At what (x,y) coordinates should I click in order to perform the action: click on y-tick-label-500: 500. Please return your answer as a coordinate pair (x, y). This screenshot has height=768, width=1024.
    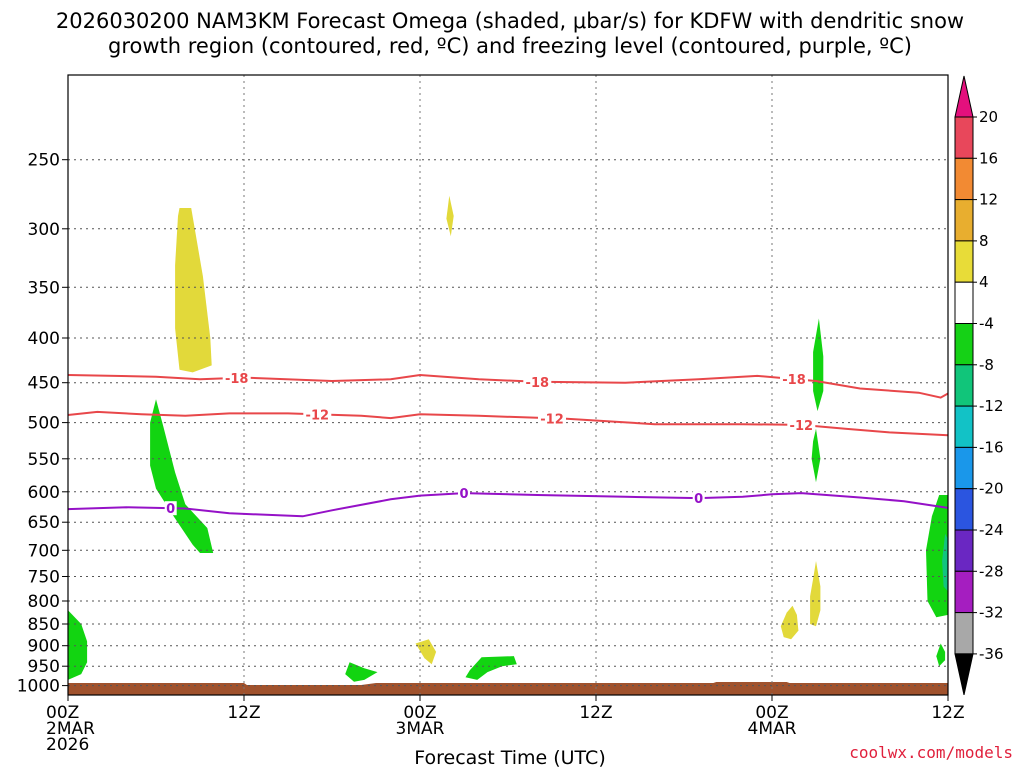
    Looking at the image, I should click on (44, 424).